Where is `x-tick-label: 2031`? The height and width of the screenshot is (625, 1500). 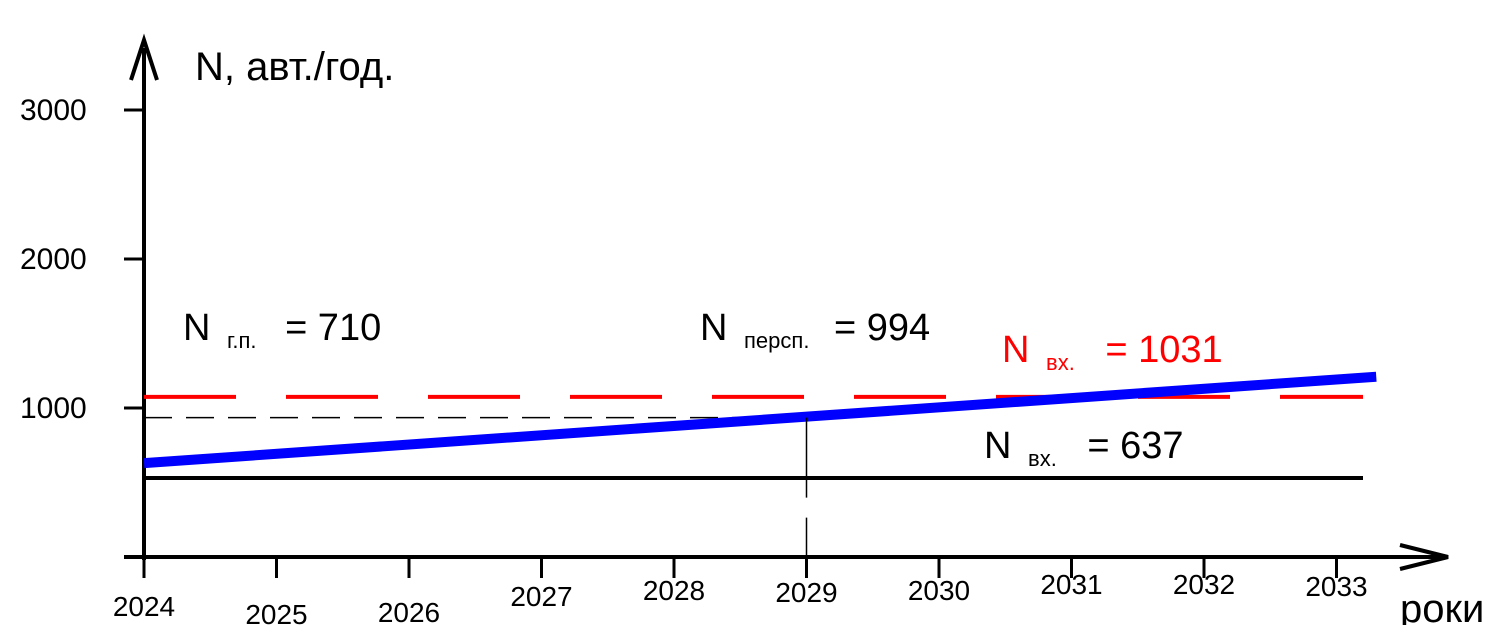
x-tick-label: 2031 is located at coordinates (1071, 584).